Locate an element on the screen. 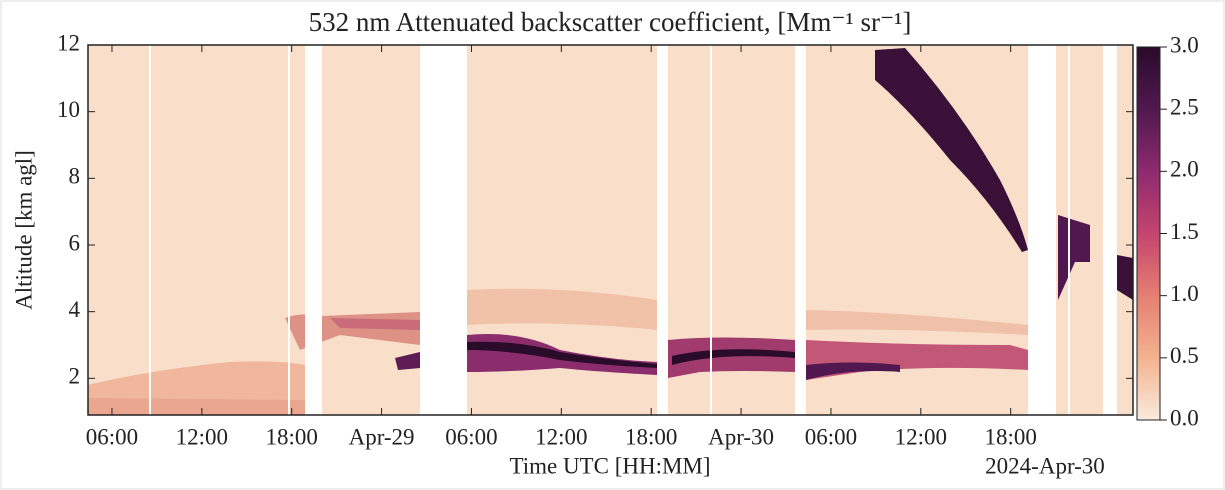  colorbar-tick-label: 2.5 is located at coordinates (1184, 106).